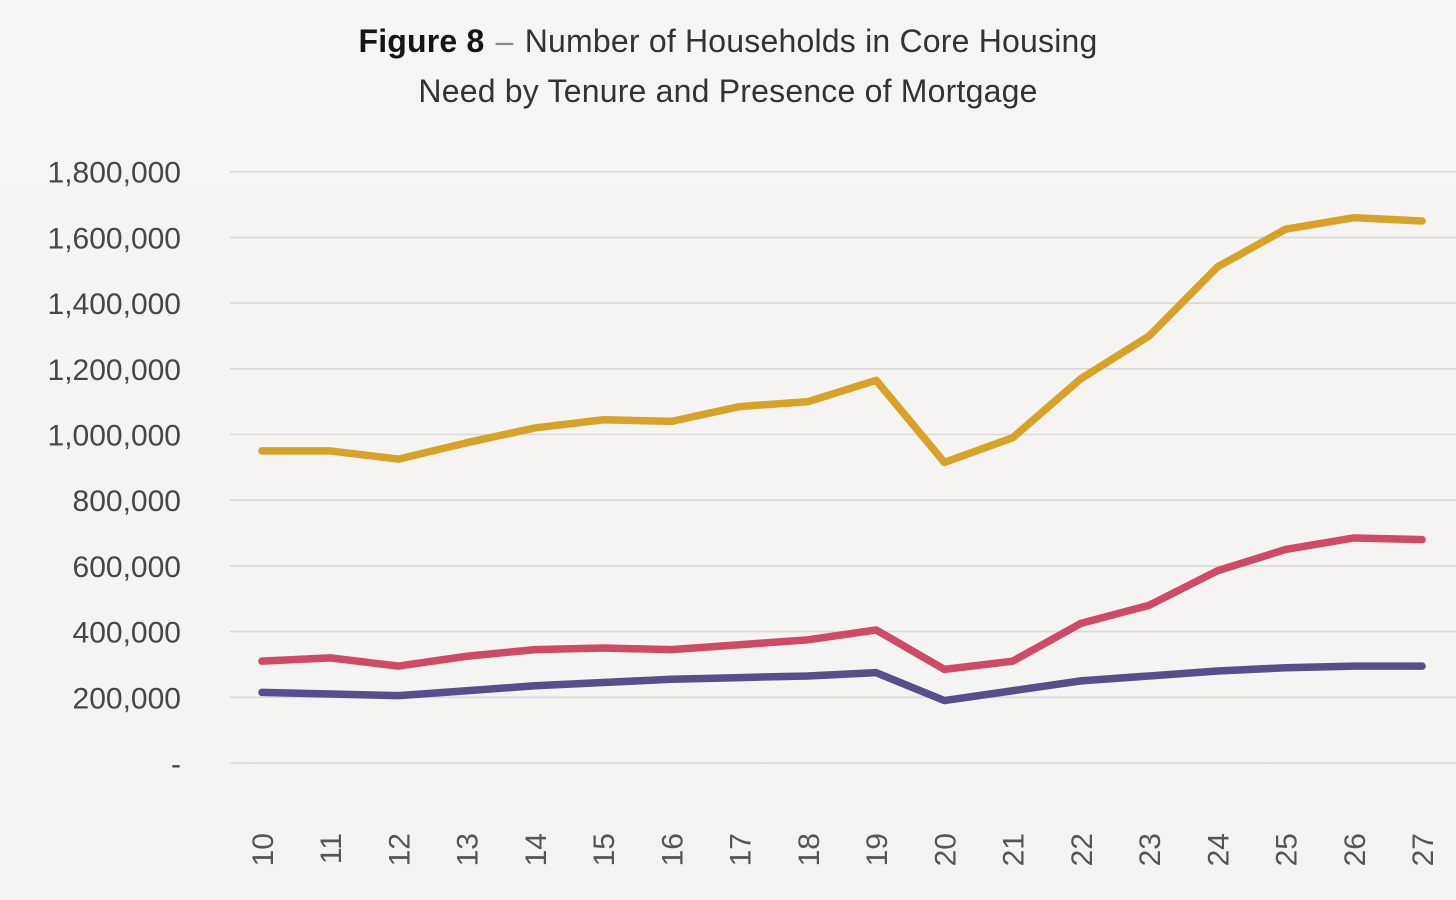 The width and height of the screenshot is (1456, 900). I want to click on x-tick-label: 16, so click(672, 849).